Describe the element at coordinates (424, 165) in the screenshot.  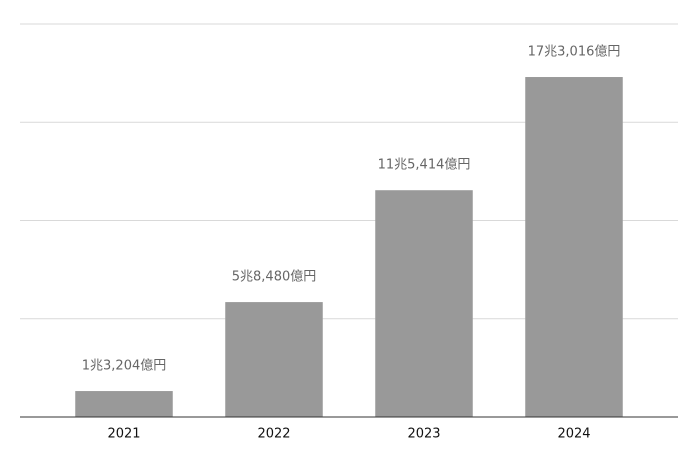
I see `value-label: 11兆5,414億円` at that location.